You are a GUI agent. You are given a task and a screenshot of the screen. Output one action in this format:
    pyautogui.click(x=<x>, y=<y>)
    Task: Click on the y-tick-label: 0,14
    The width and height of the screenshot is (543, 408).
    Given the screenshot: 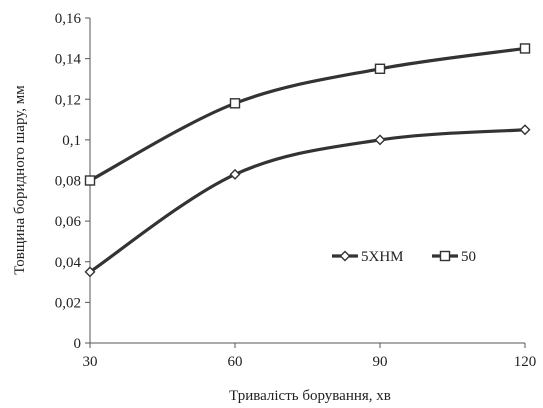 What is the action you would take?
    pyautogui.click(x=68, y=60)
    